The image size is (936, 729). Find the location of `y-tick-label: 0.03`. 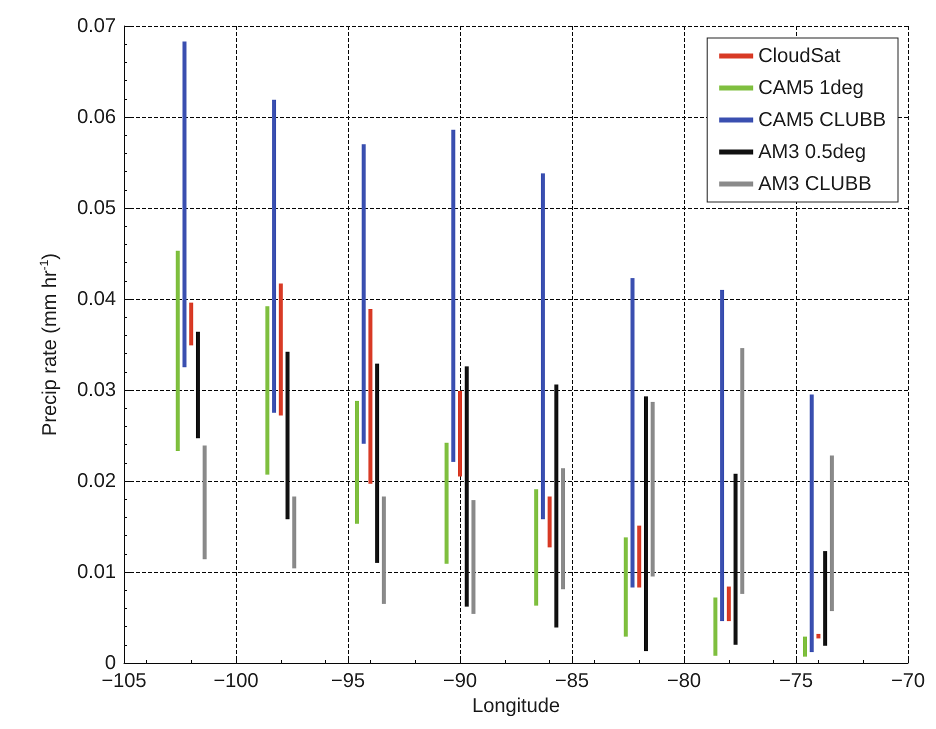

y-tick-label: 0.03 is located at coordinates (96, 390).